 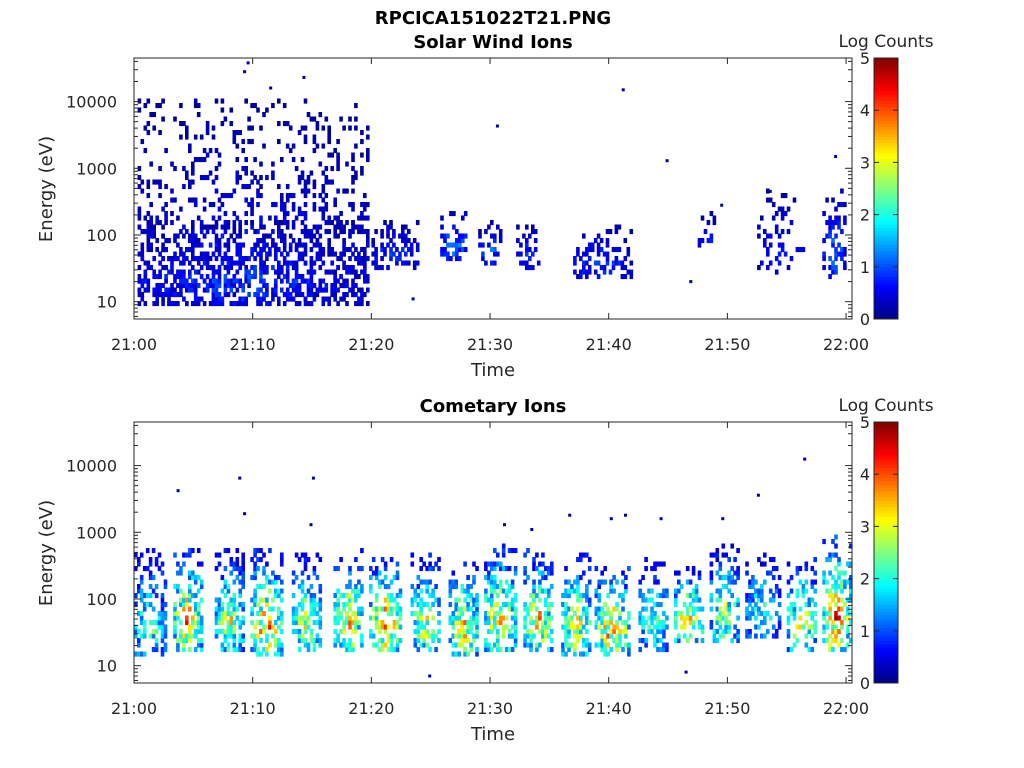 I want to click on colorbar-tick-label: 5, so click(x=865, y=58).